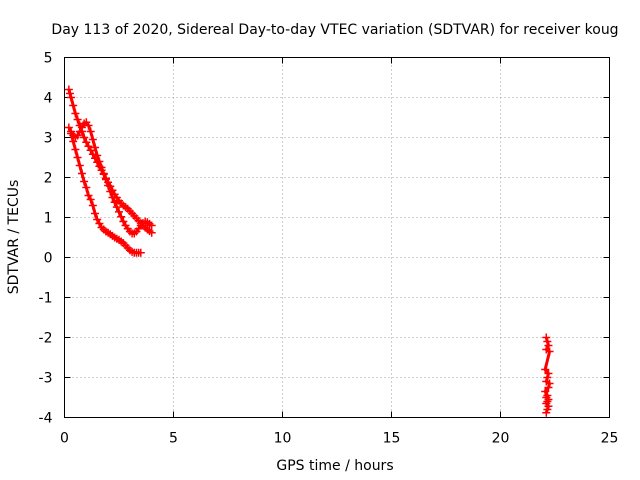 Image resolution: width=640 pixels, height=480 pixels. Describe the element at coordinates (48, 99) in the screenshot. I see `y-tick-label: 4` at that location.